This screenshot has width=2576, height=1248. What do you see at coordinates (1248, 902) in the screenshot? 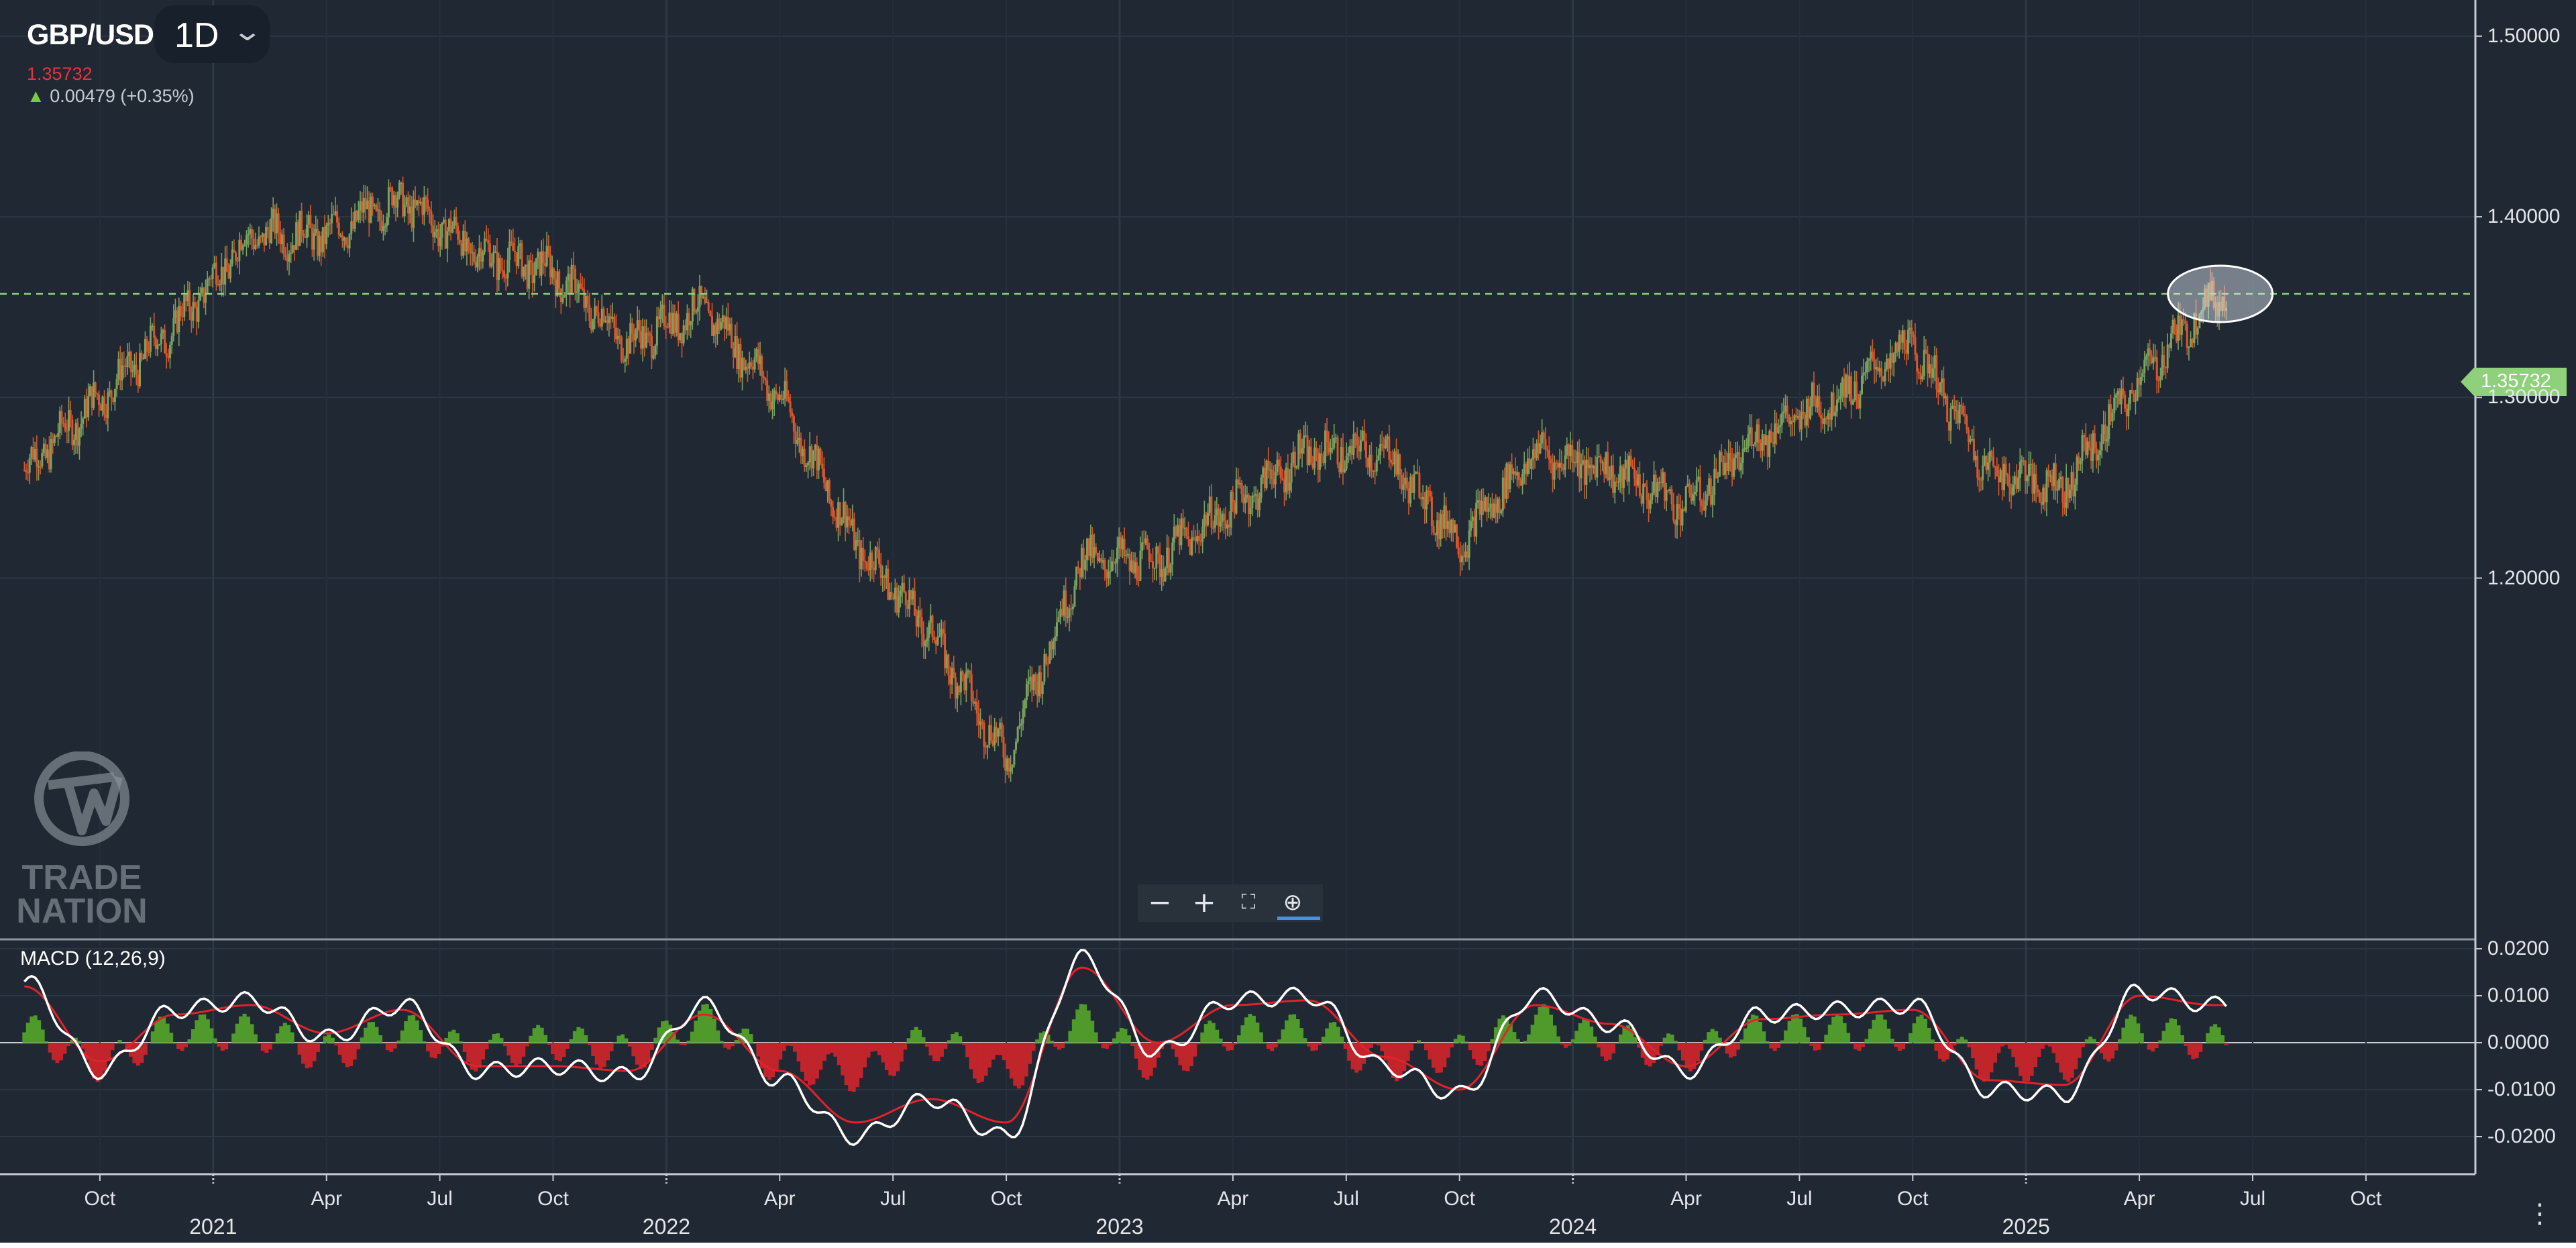
I see `fullscreen-icon: ⛶` at bounding box center [1248, 902].